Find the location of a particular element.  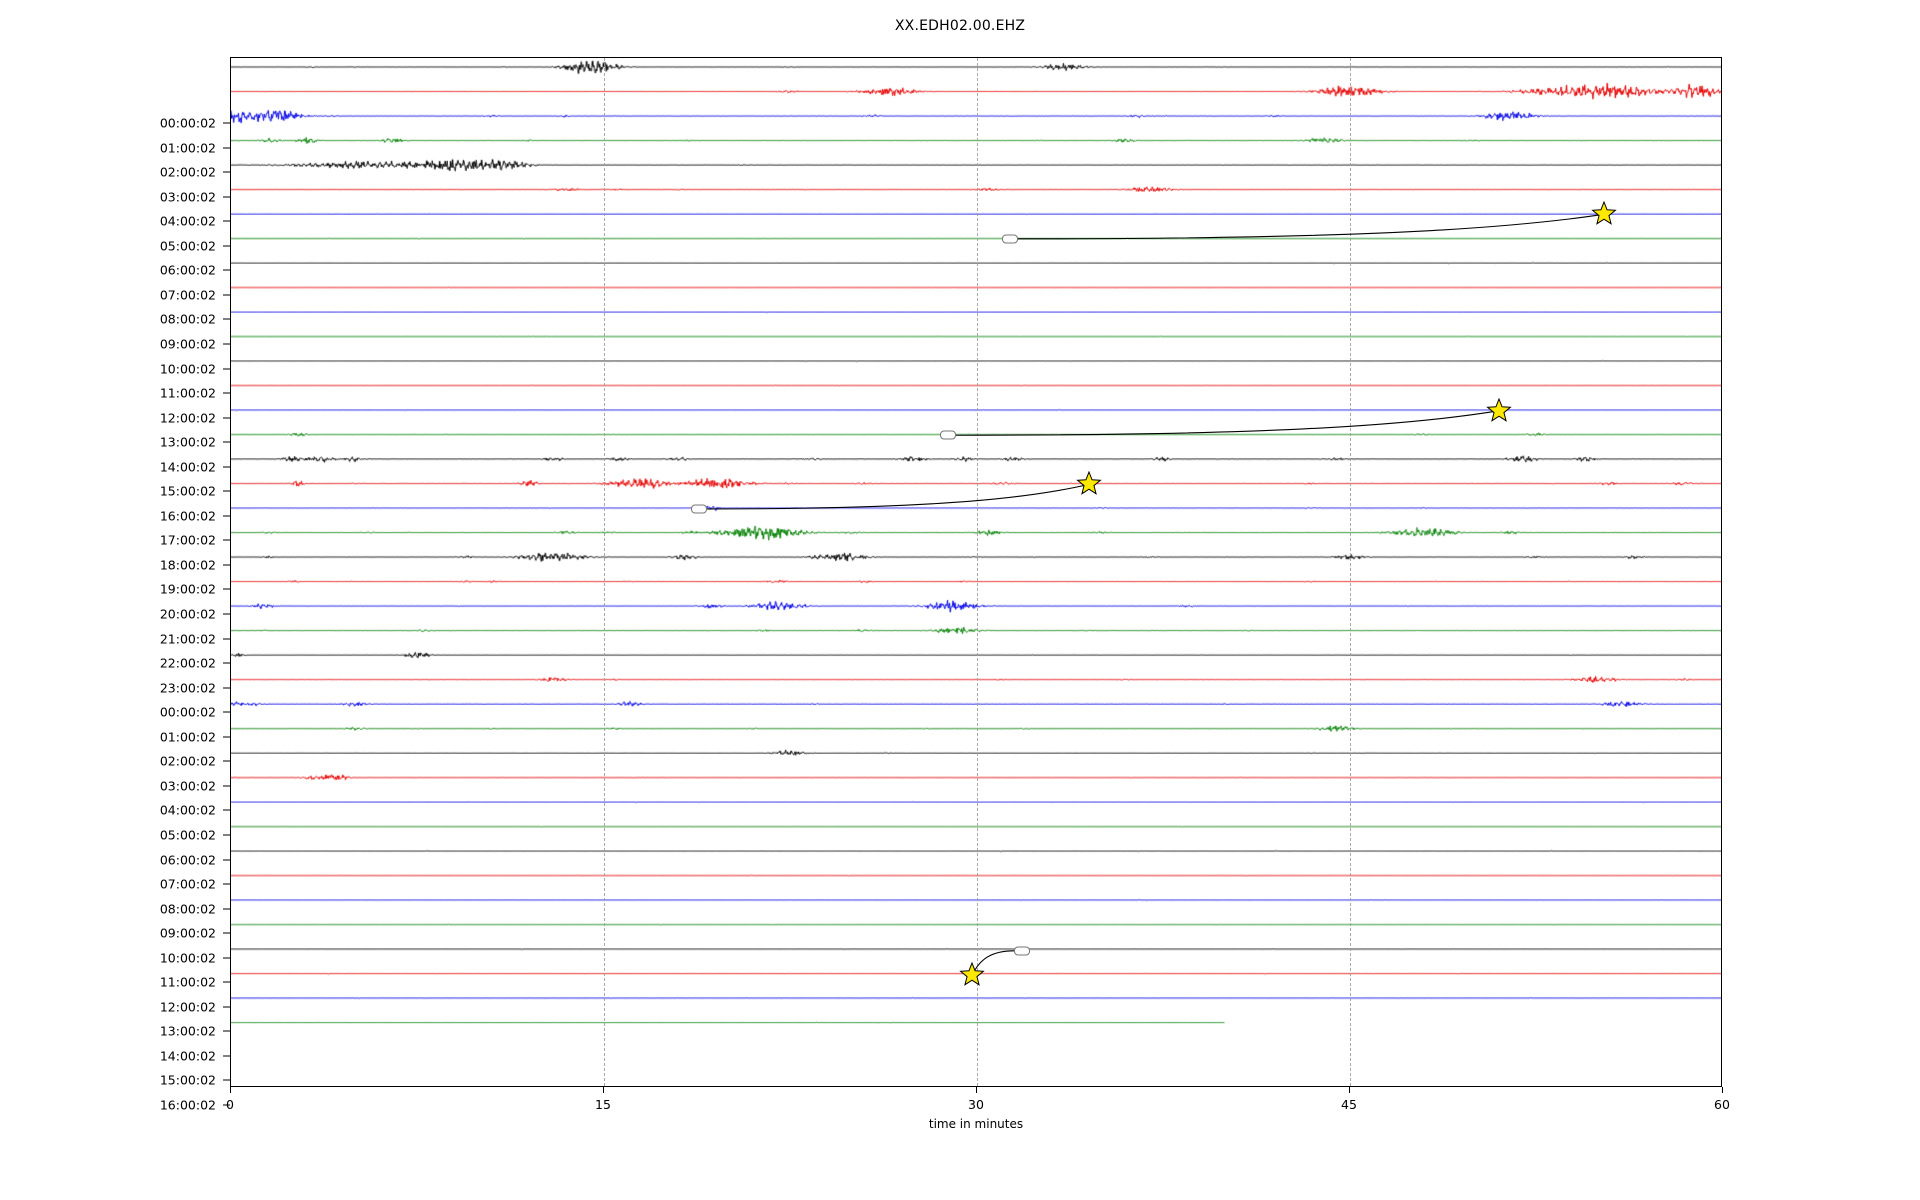

x-tick-label: 15 is located at coordinates (603, 1104).